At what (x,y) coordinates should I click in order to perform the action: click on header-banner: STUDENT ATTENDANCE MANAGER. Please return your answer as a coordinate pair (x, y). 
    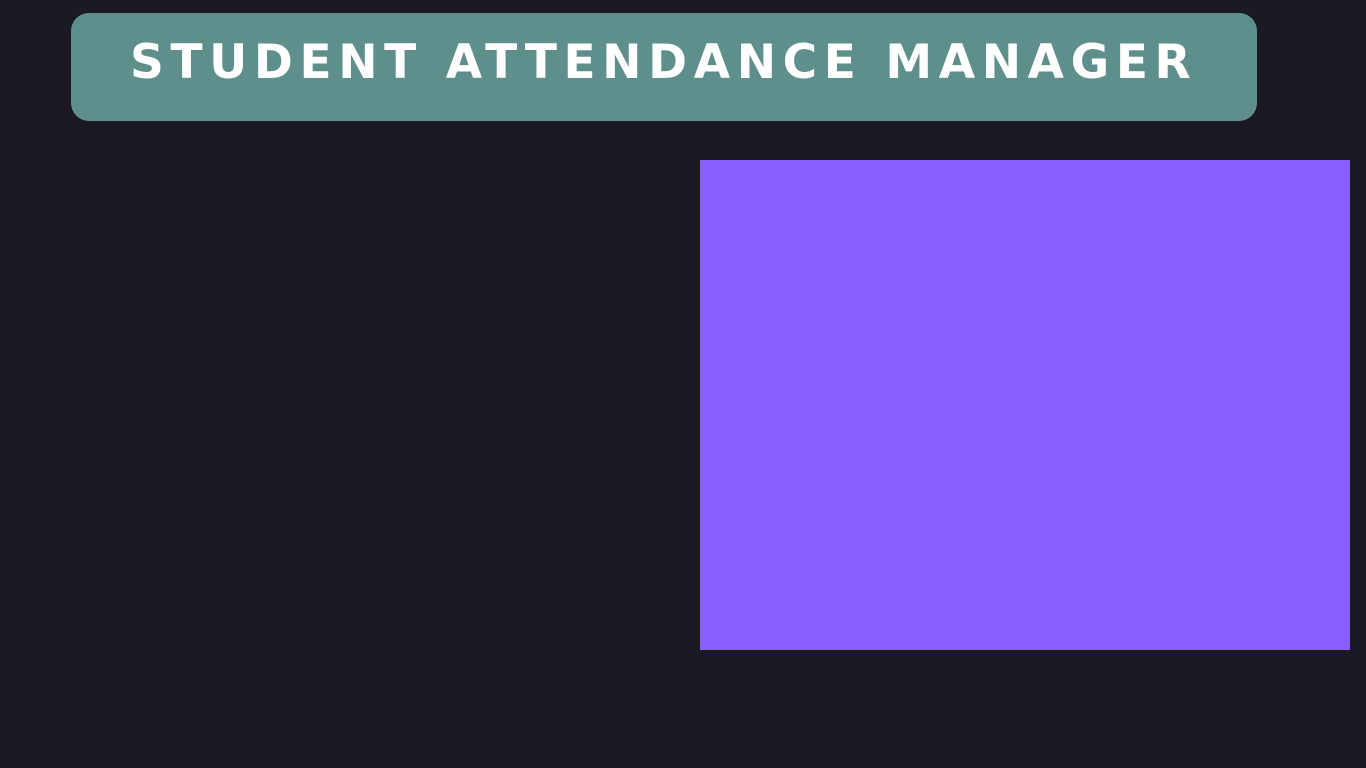
    Looking at the image, I should click on (664, 67).